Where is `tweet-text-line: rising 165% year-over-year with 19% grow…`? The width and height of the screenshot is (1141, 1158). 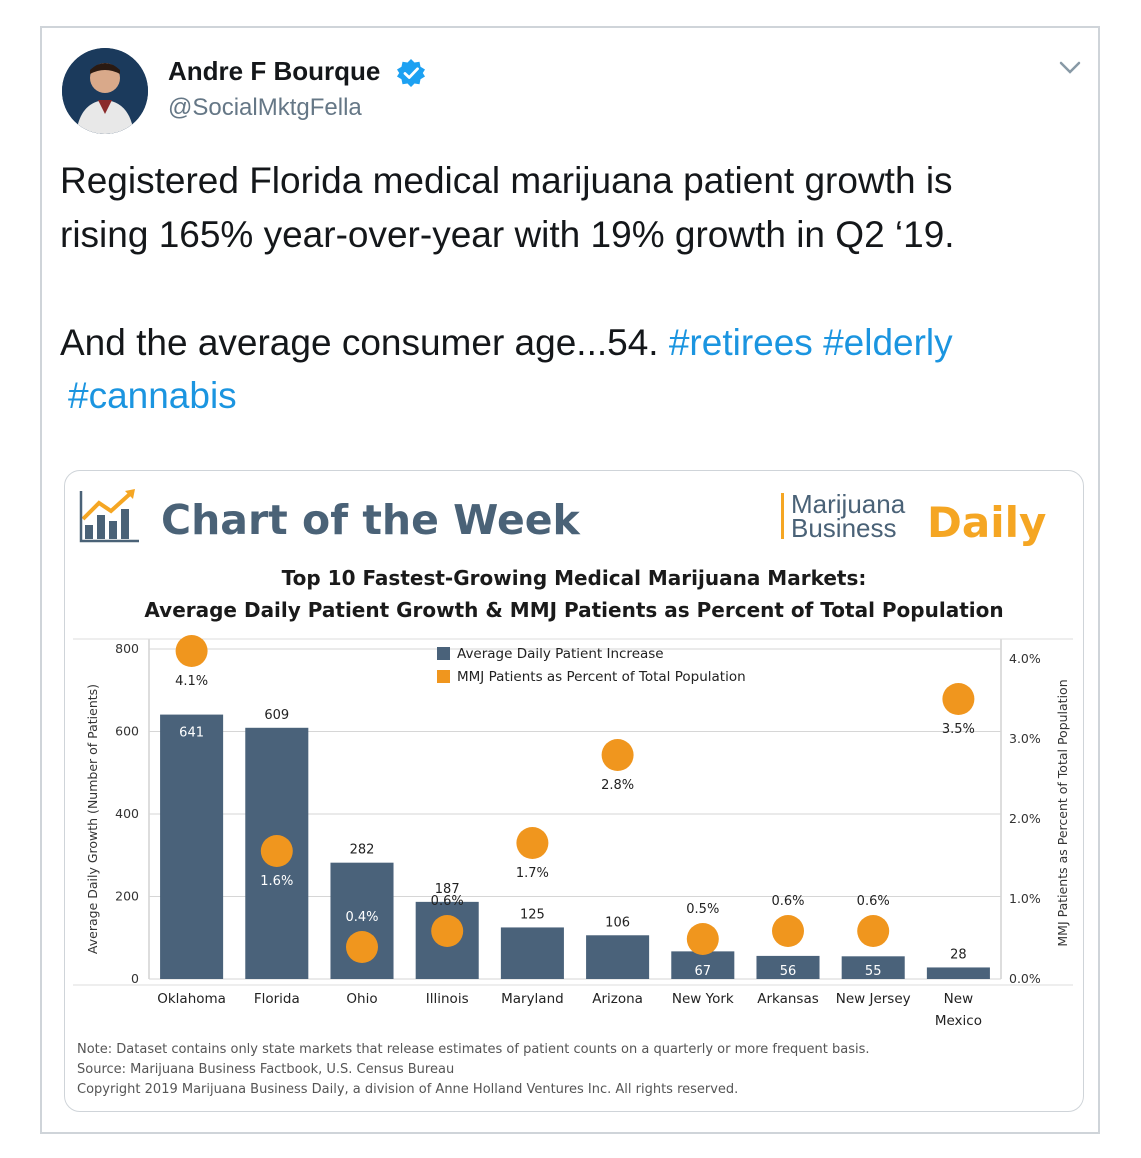 tweet-text-line: rising 165% year-over-year with 19% grow… is located at coordinates (507, 234).